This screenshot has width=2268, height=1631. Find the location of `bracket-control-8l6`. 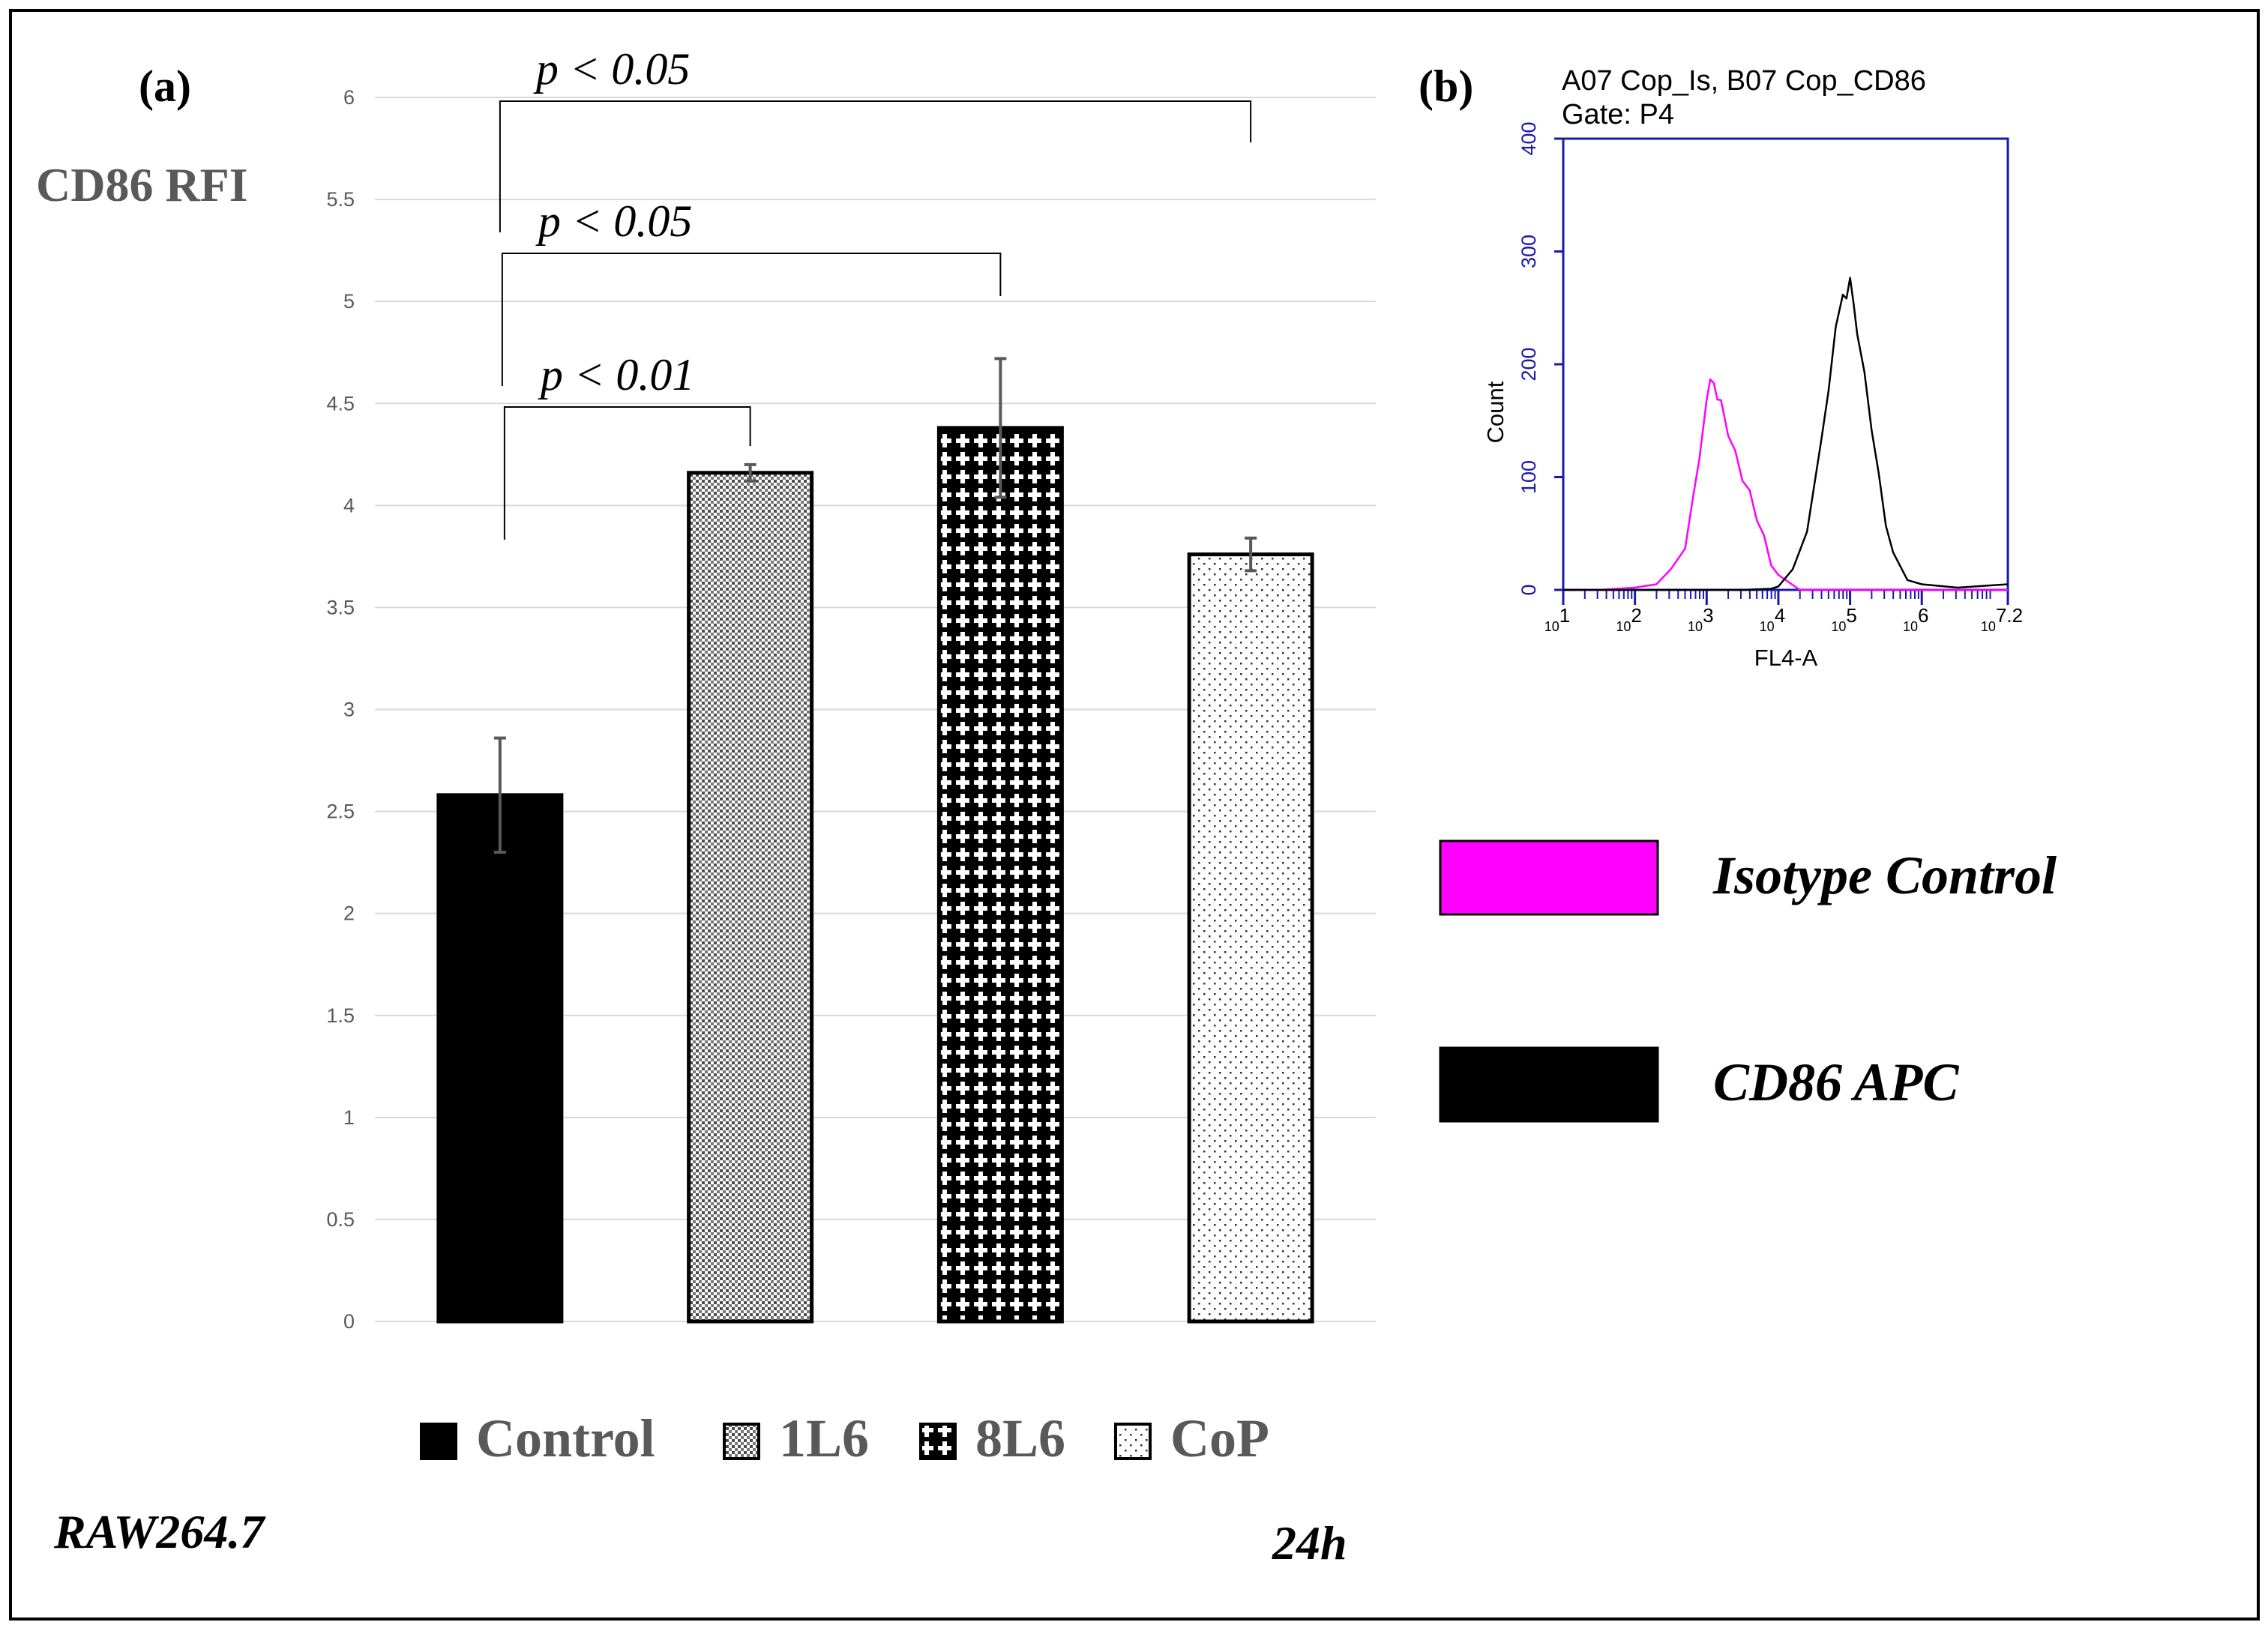

bracket-control-8l6 is located at coordinates (751, 319).